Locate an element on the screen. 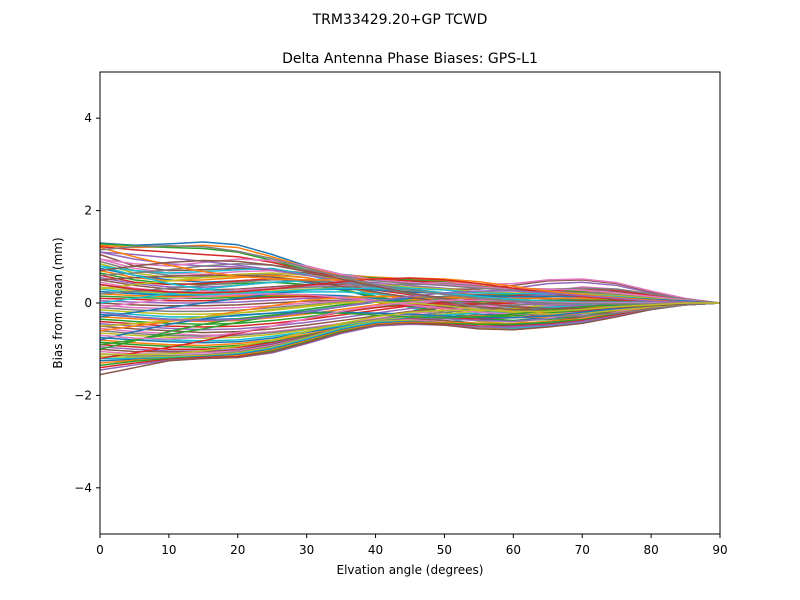 The width and height of the screenshot is (800, 600). x-tick-label: 10 is located at coordinates (168, 550).